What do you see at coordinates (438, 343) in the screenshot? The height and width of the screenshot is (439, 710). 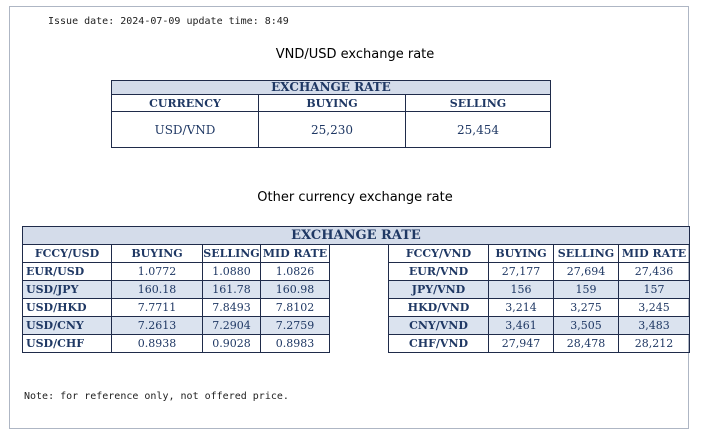 I see `rpair-cell: CHF/VND` at bounding box center [438, 343].